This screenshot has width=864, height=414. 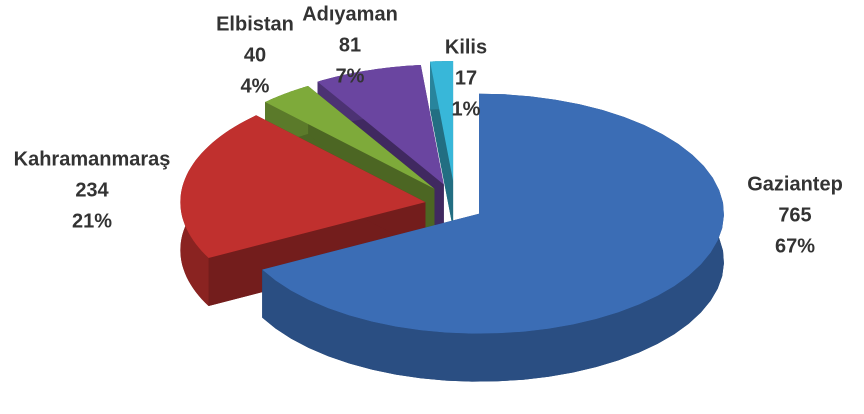 What do you see at coordinates (466, 109) in the screenshot?
I see `slice-percent: 1%` at bounding box center [466, 109].